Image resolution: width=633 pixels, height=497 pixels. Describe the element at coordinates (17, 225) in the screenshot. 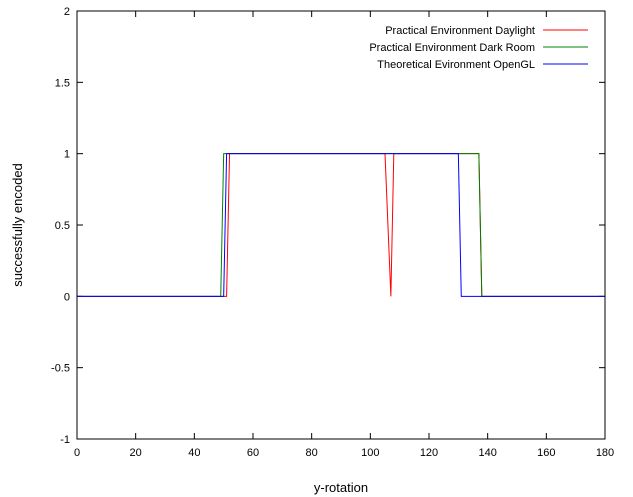

I see `y-axis-title: successfully encoded` at that location.